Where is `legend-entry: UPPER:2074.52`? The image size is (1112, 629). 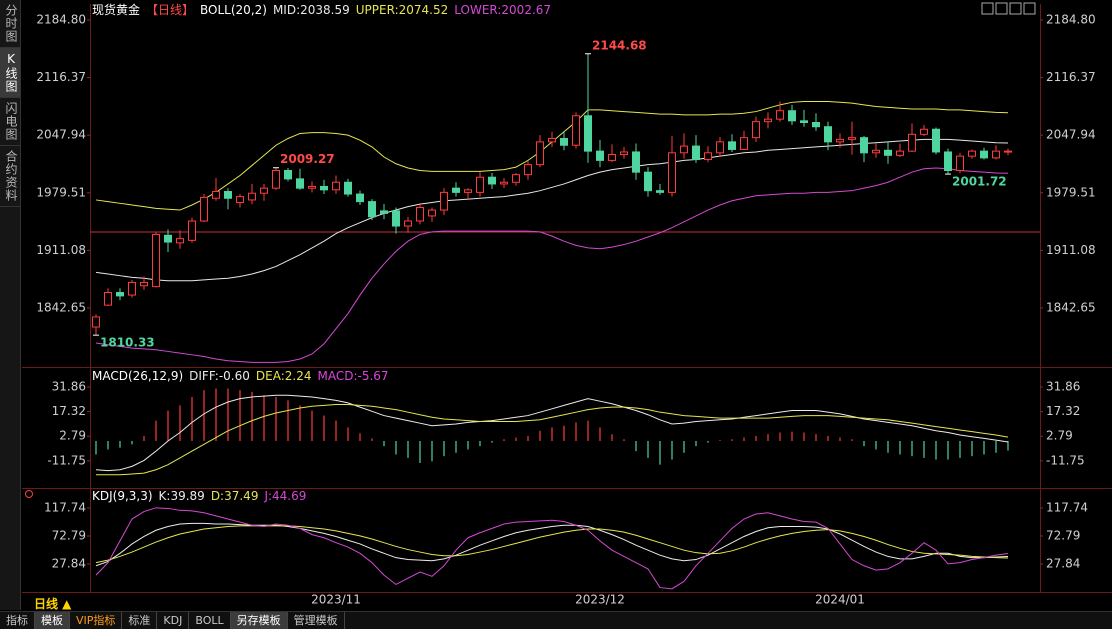 legend-entry: UPPER:2074.52 is located at coordinates (402, 10).